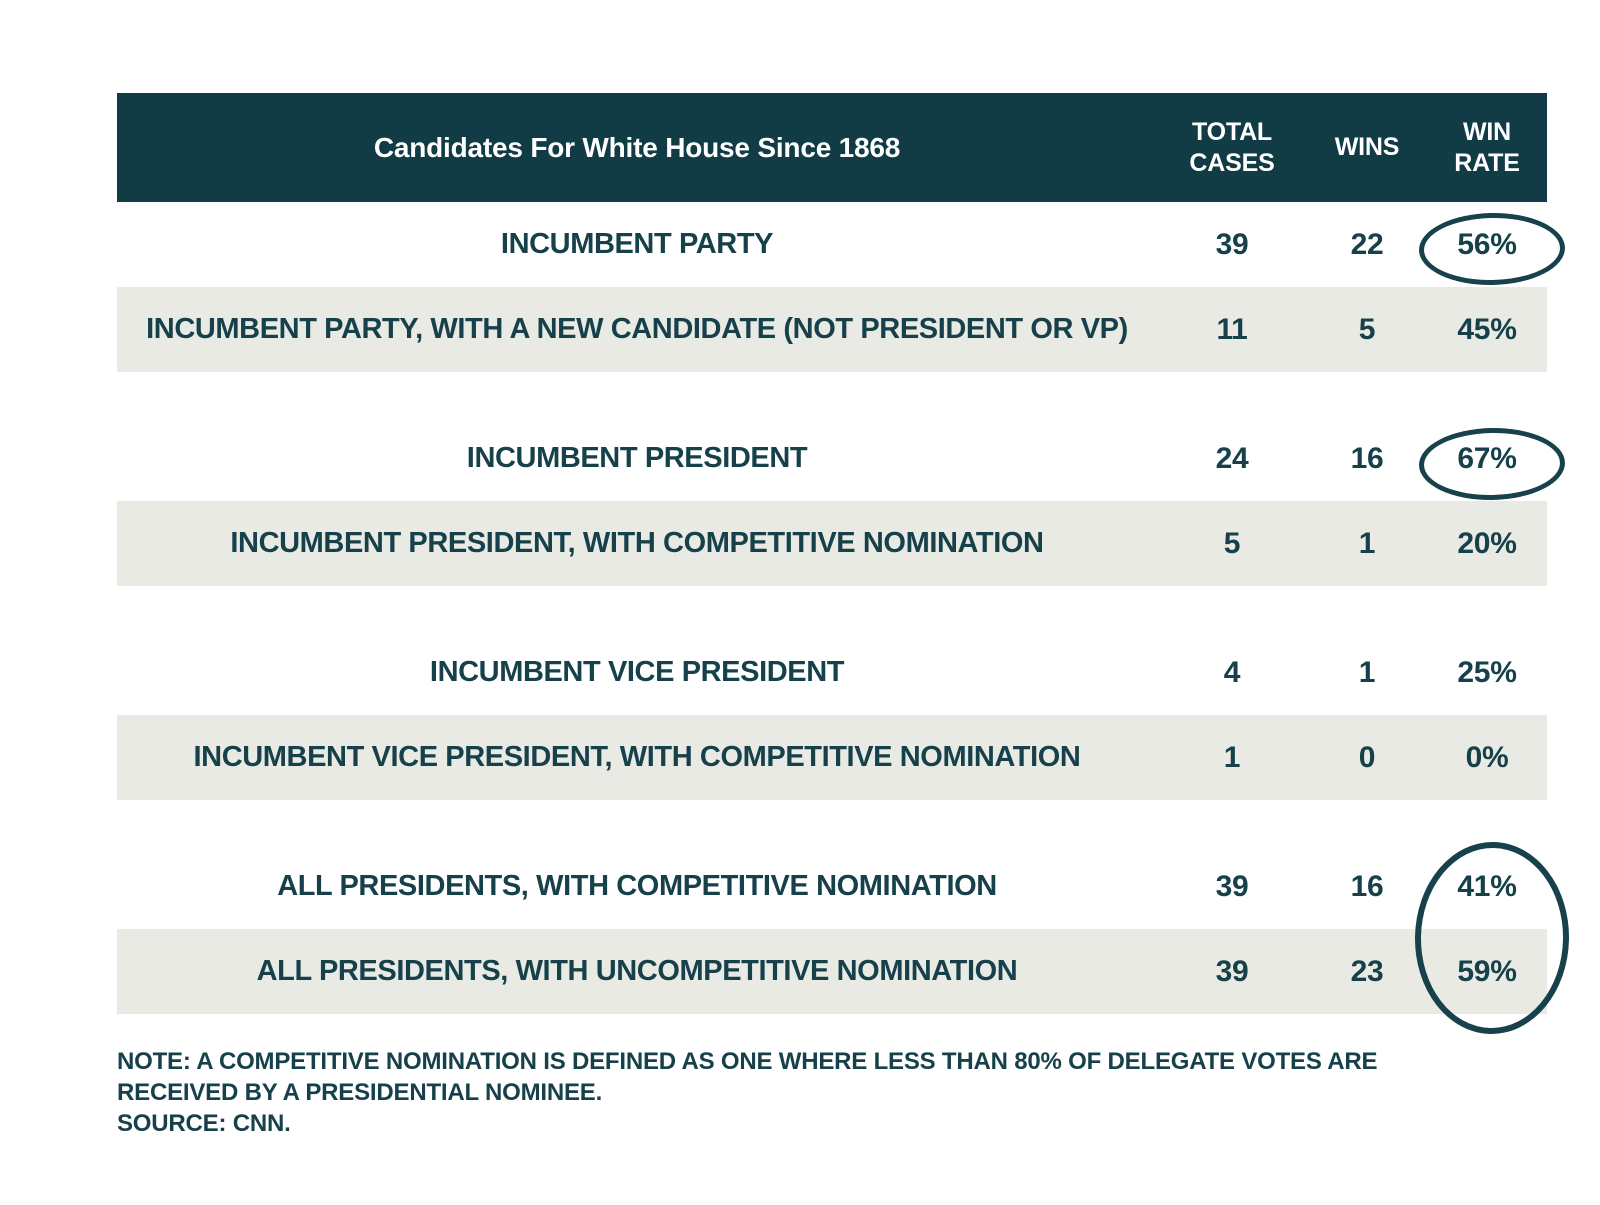 Image resolution: width=1600 pixels, height=1205 pixels. I want to click on row-label: INCUMBENT PARTY, so click(637, 244).